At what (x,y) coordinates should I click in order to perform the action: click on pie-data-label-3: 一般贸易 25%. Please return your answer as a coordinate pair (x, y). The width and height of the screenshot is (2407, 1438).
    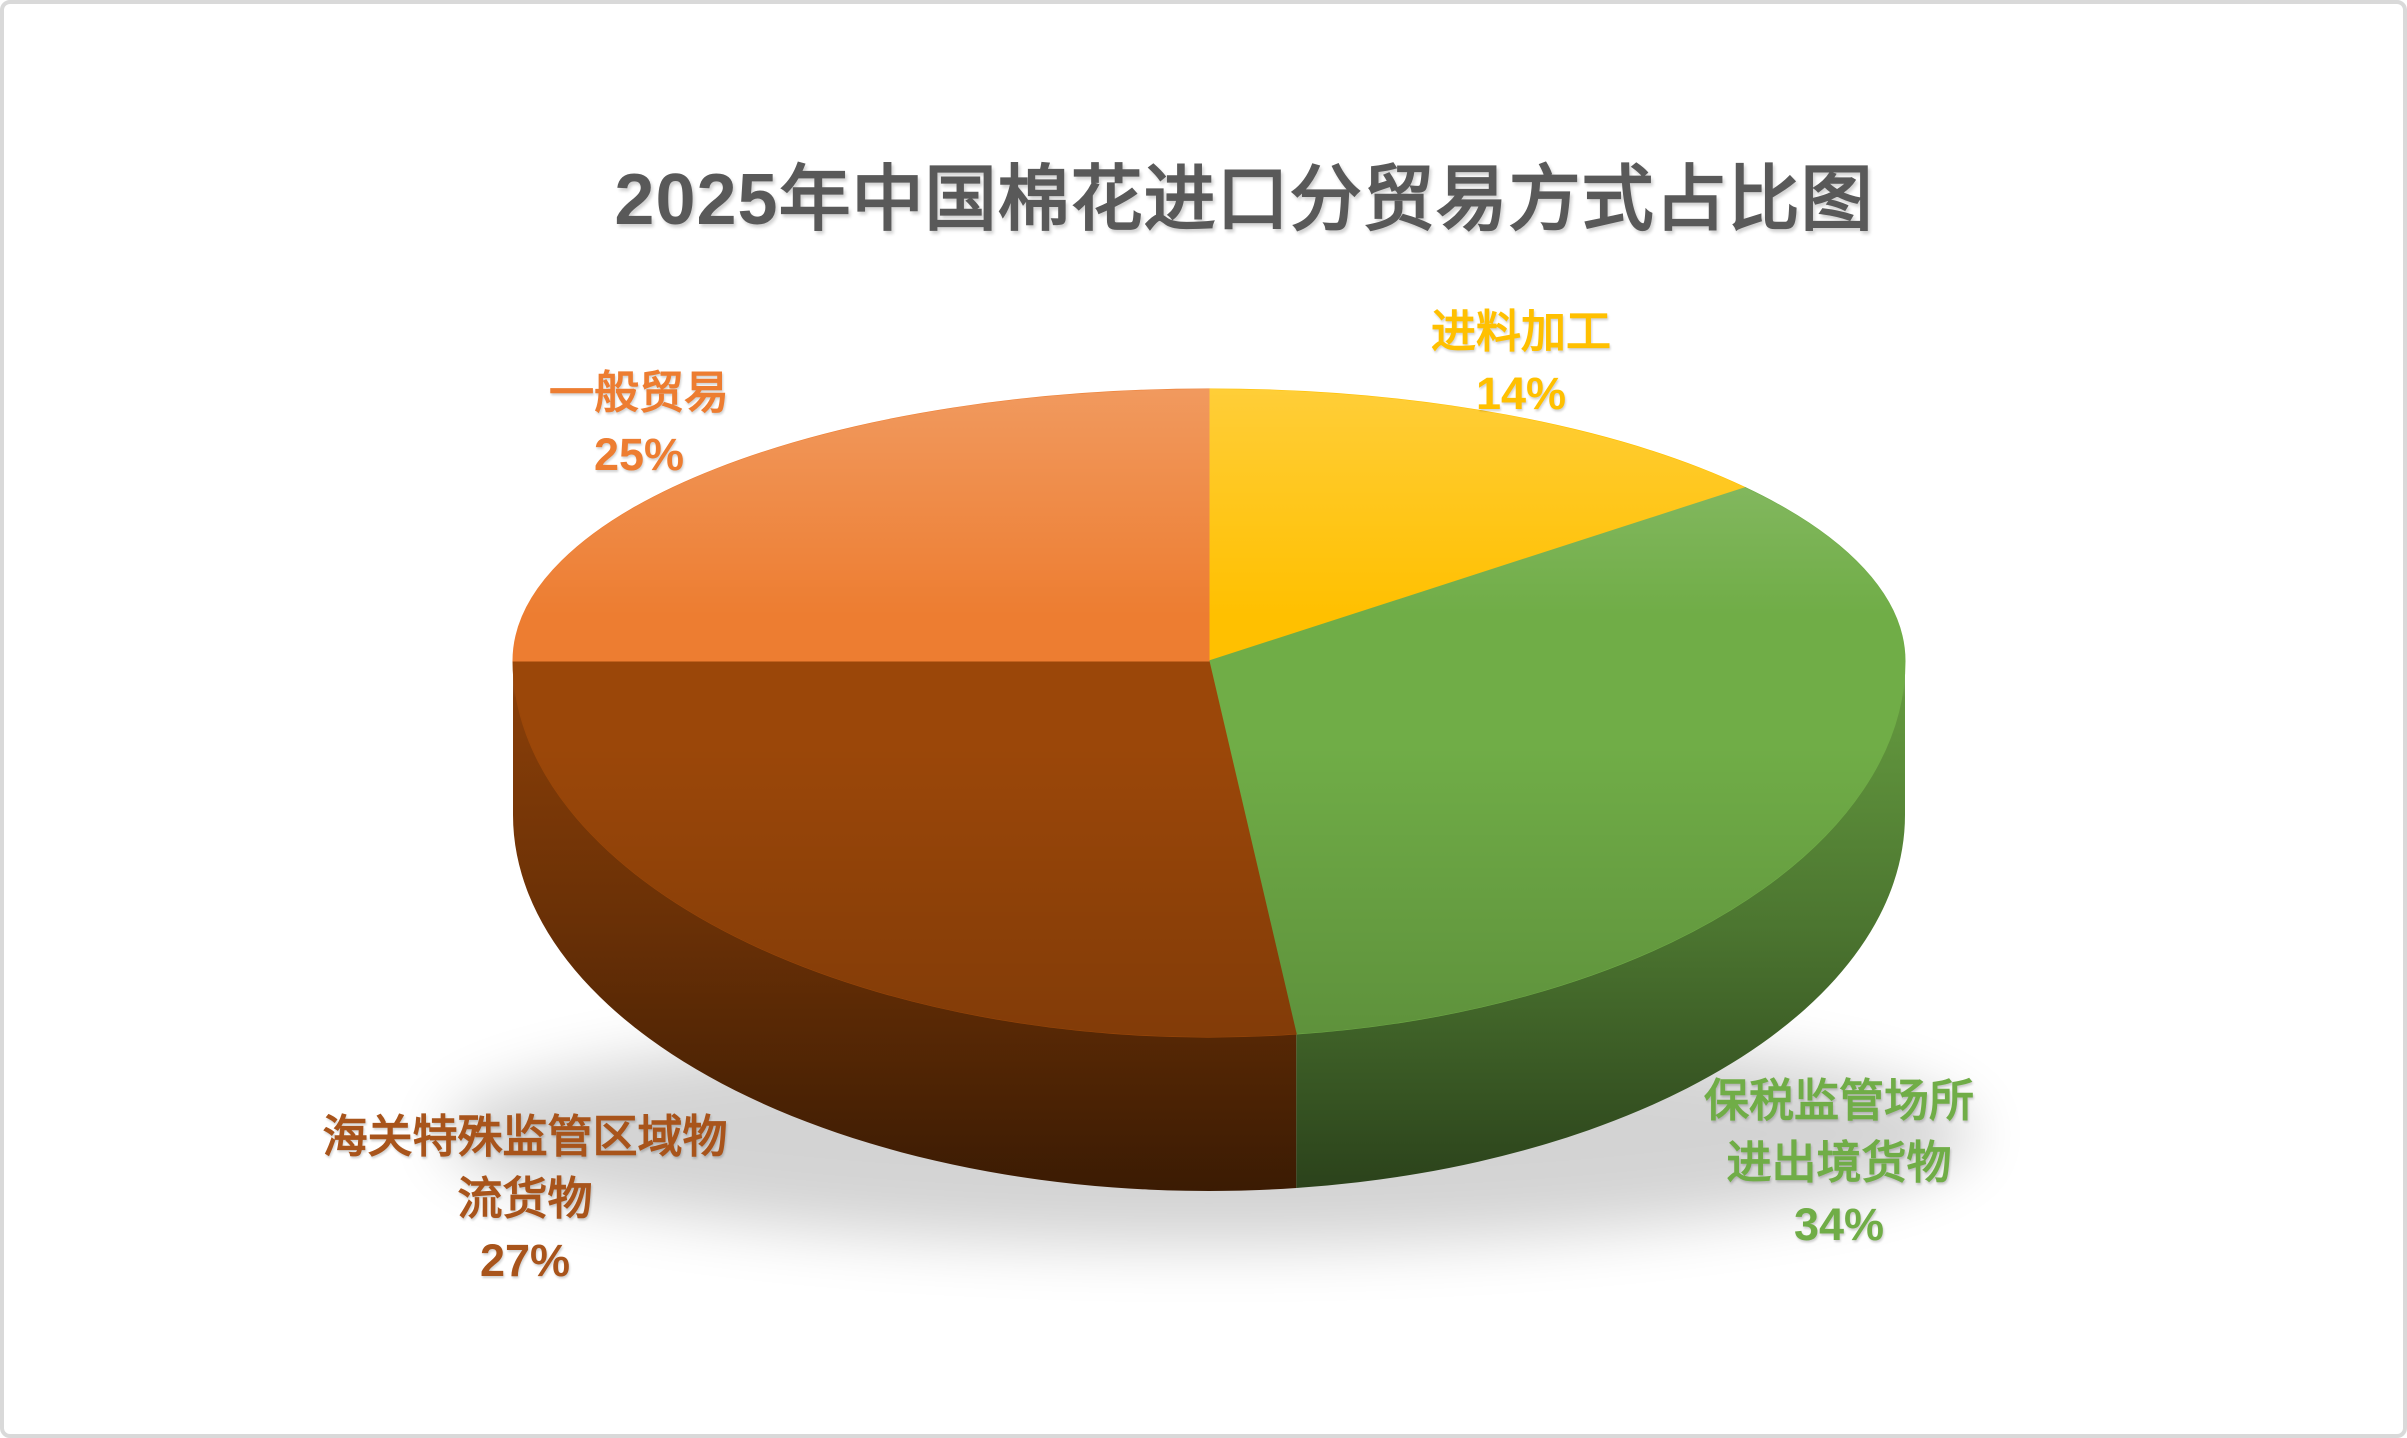
    Looking at the image, I should click on (639, 424).